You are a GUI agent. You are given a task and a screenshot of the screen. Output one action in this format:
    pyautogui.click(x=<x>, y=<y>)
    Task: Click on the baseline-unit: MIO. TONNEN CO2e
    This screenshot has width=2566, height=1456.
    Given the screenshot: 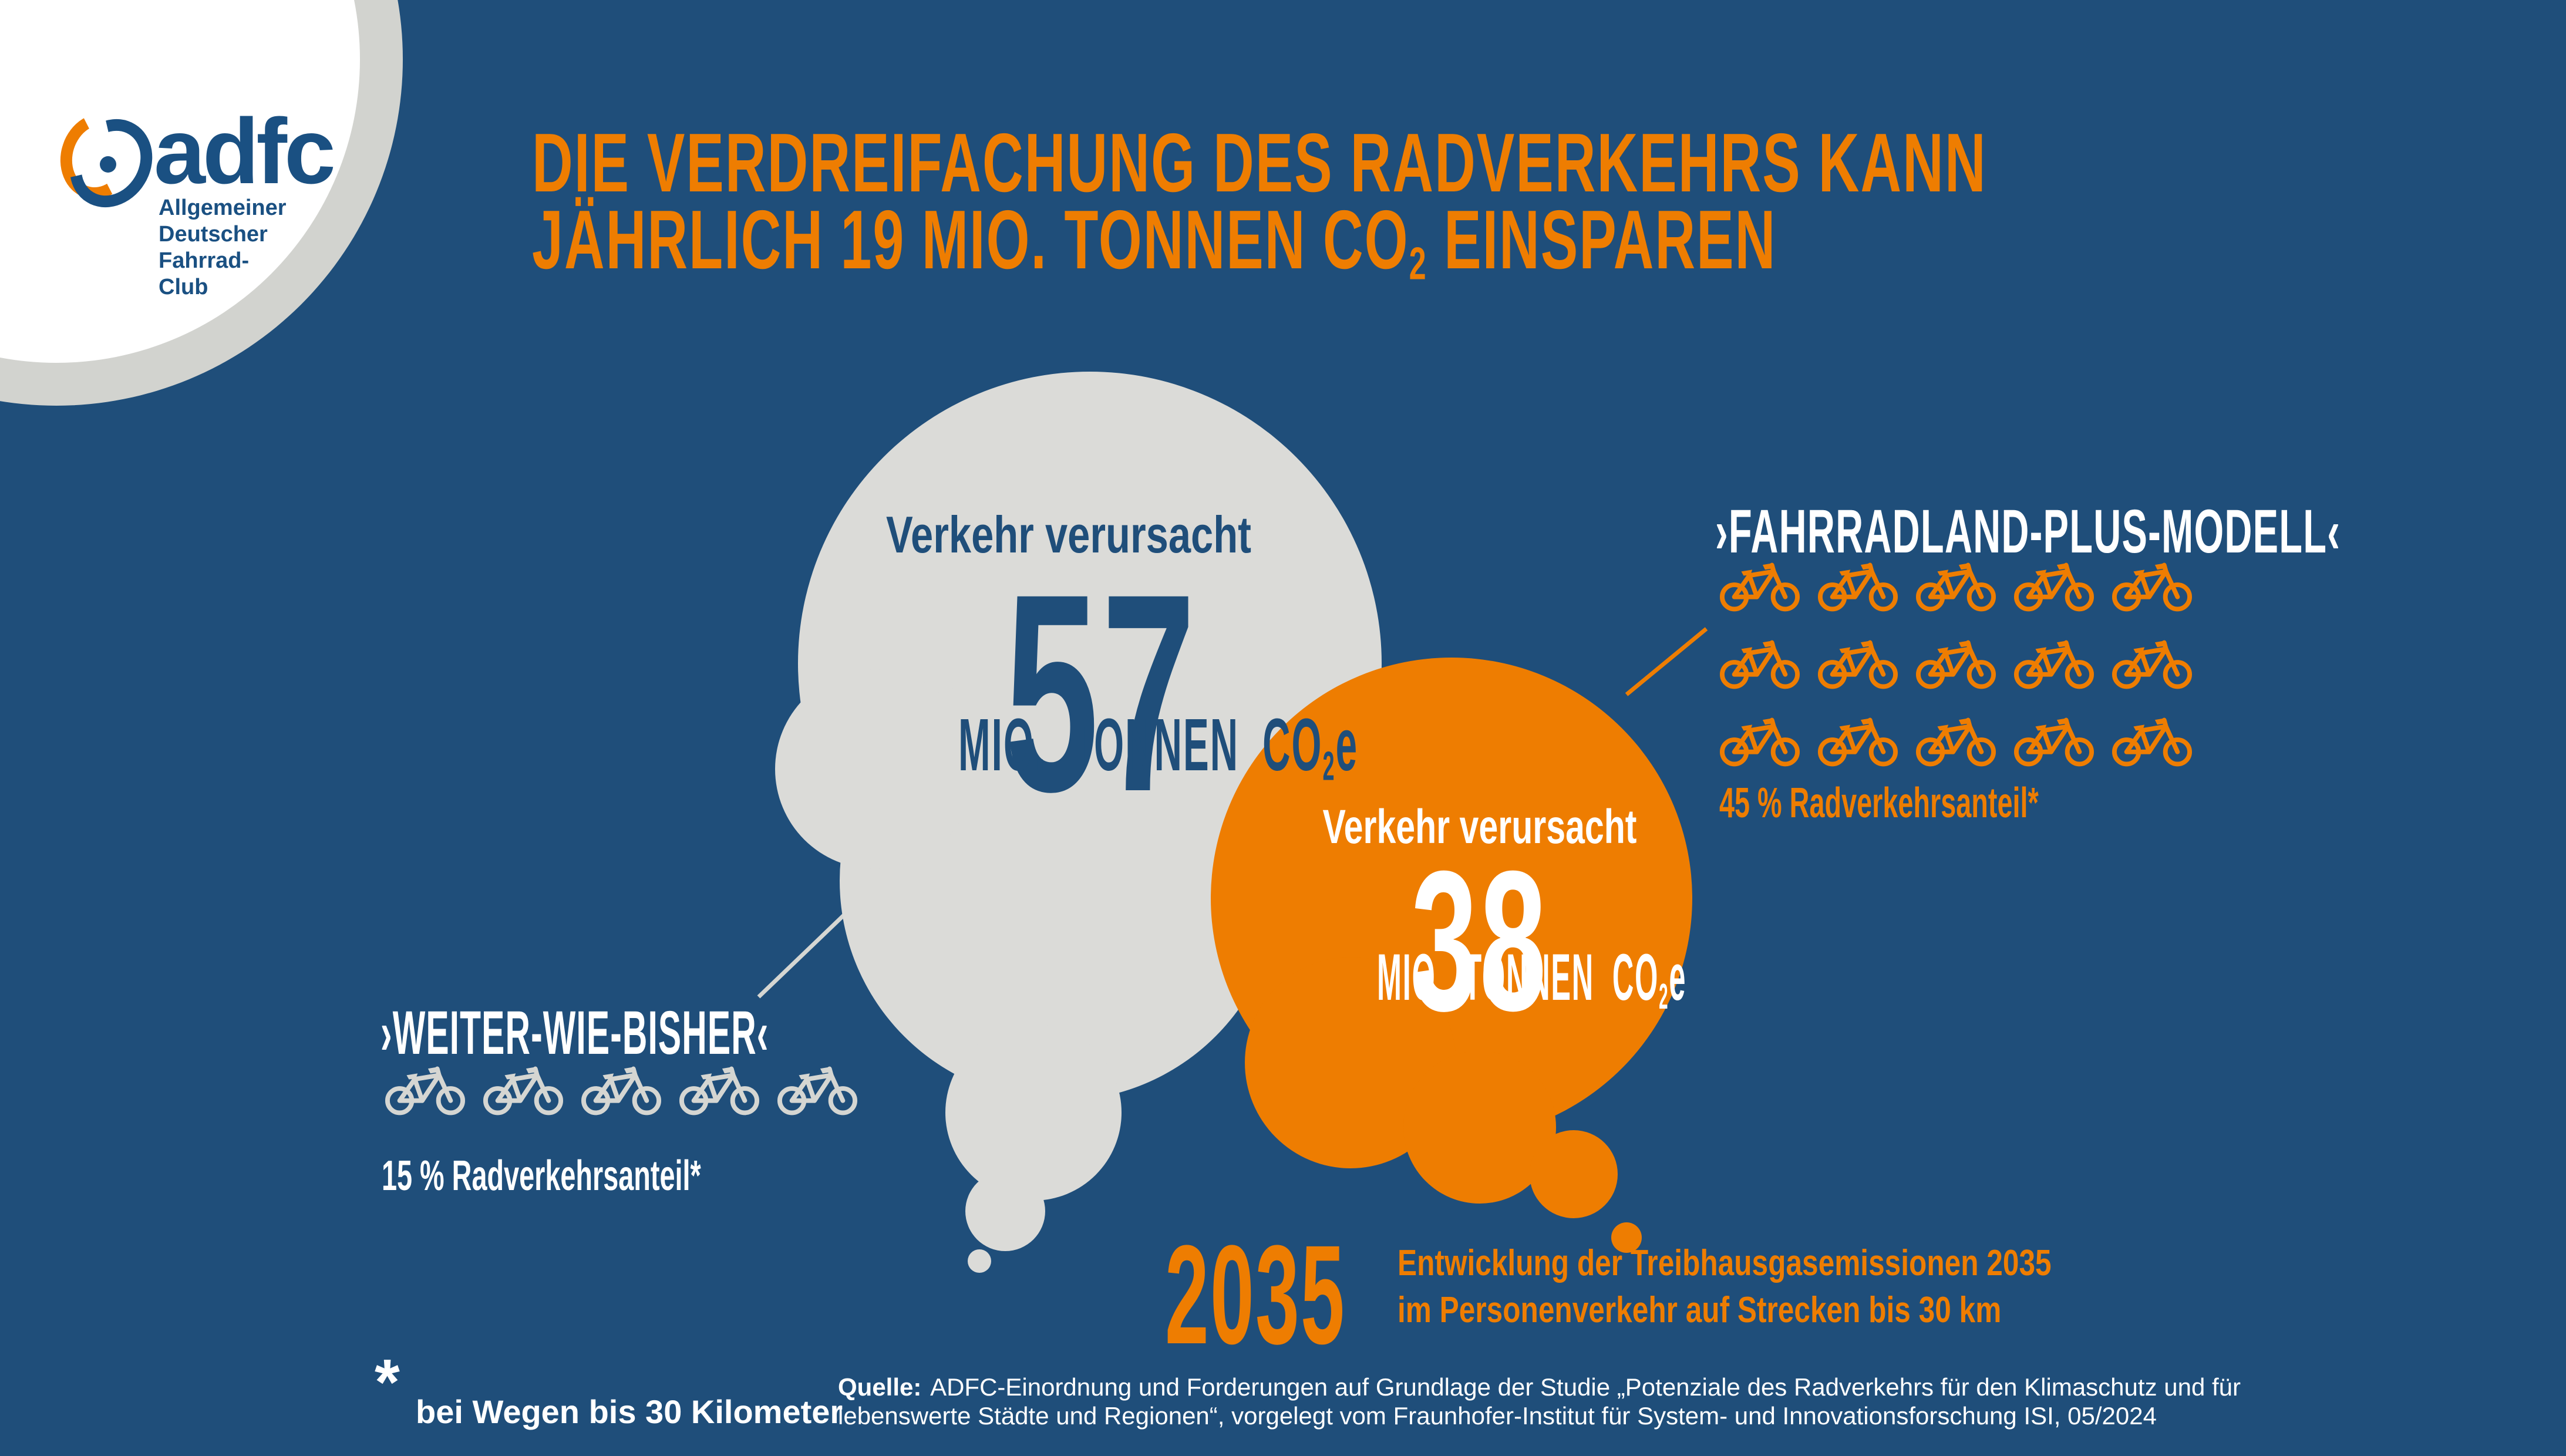 What is the action you would take?
    pyautogui.click(x=1158, y=746)
    